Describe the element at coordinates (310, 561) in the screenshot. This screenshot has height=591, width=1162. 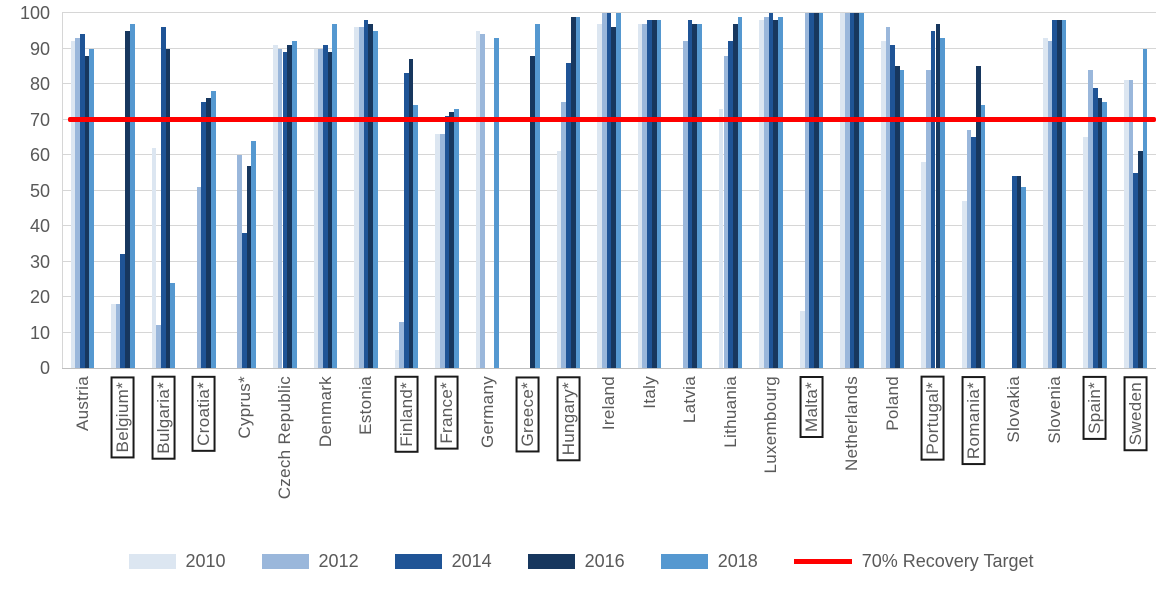
I see `legend-item-2012: 2012` at that location.